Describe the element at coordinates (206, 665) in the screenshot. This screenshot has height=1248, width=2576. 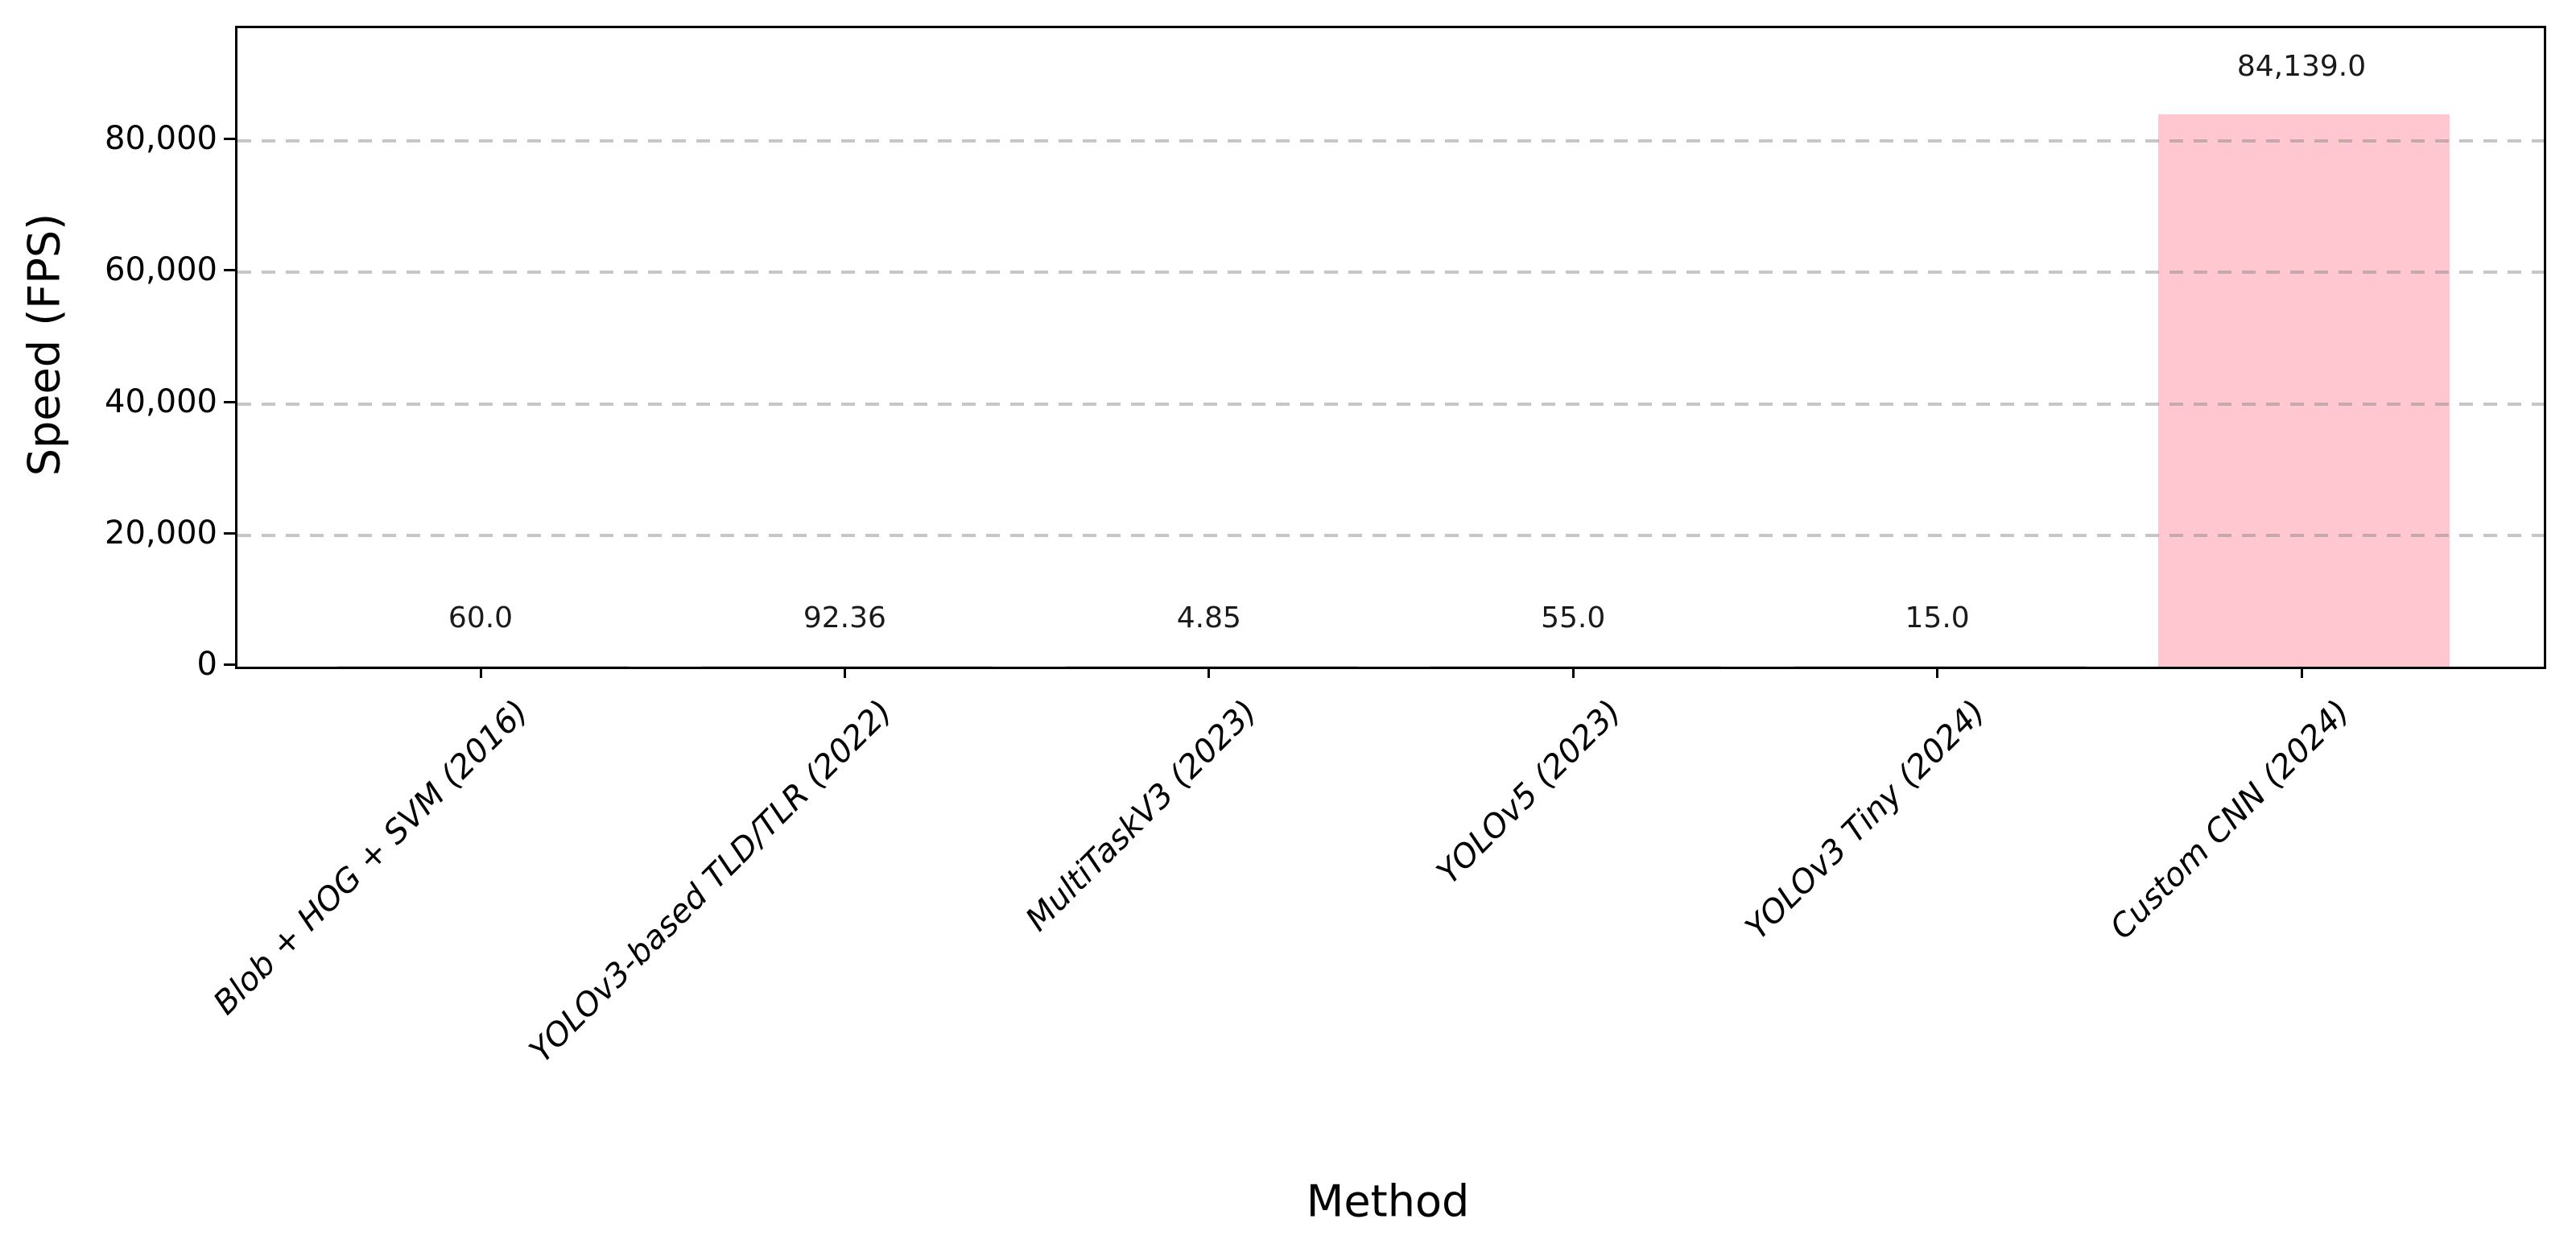
I see `y-tick-label: 0` at that location.